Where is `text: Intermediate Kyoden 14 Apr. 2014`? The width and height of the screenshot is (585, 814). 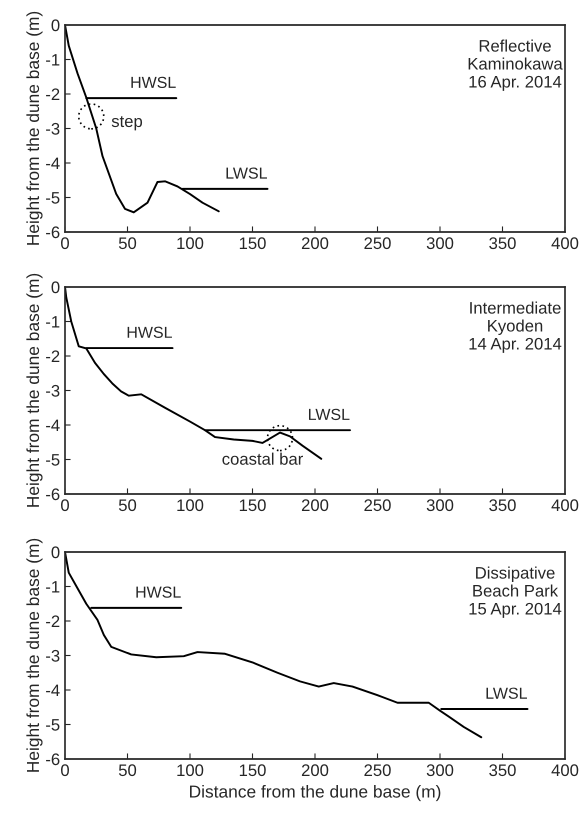
text: Intermediate Kyoden 14 Apr. 2014 is located at coordinates (515, 327).